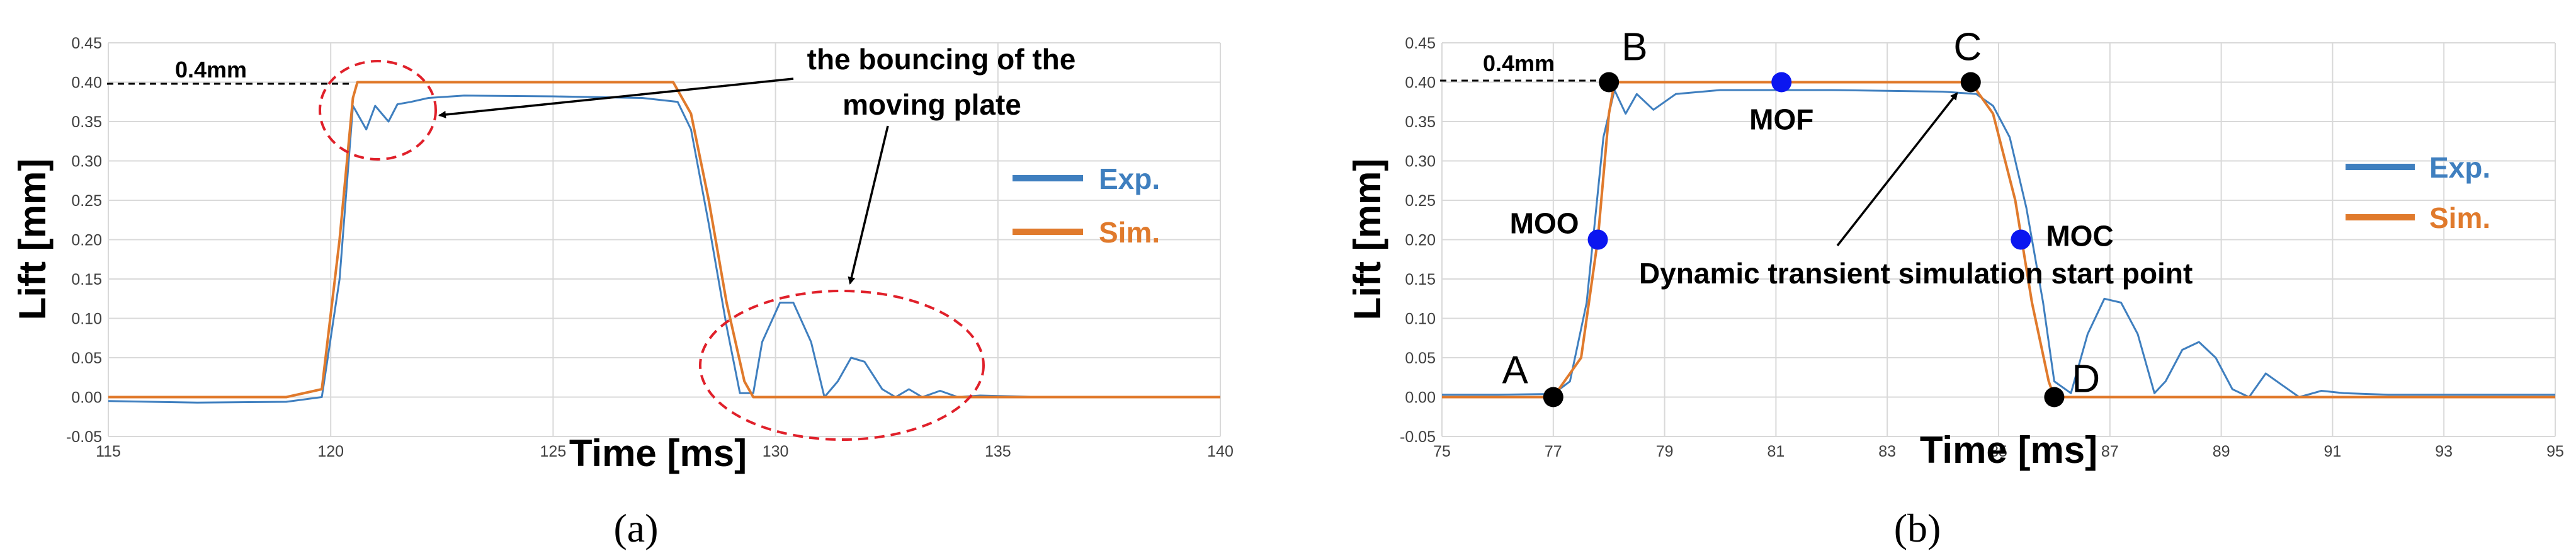  What do you see at coordinates (1515, 370) in the screenshot?
I see `point-label-a: A` at bounding box center [1515, 370].